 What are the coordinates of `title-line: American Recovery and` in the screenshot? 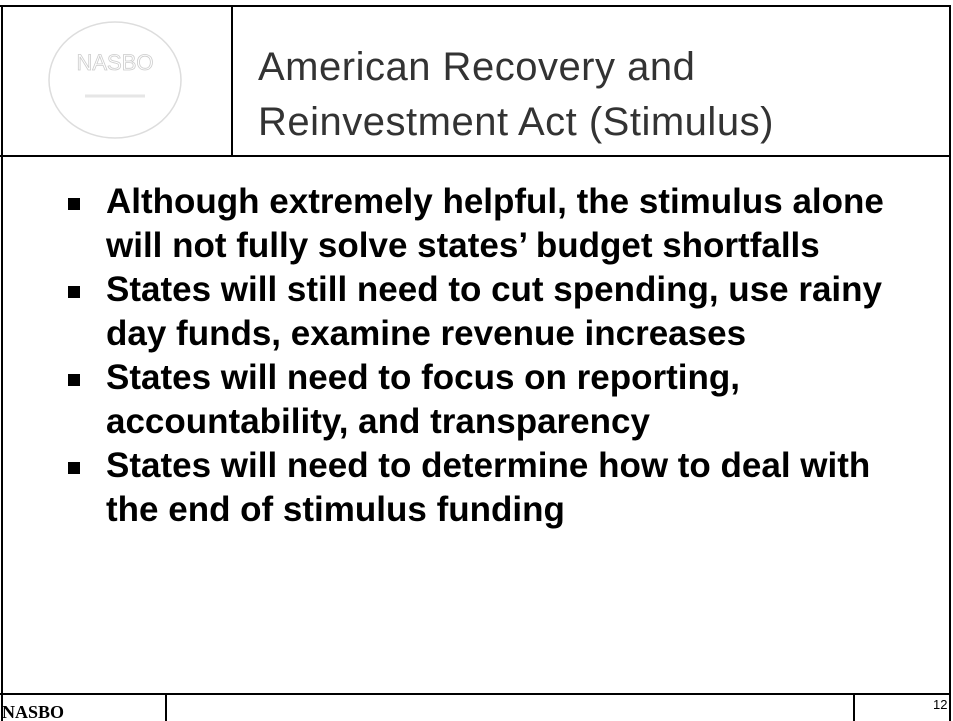 It's located at (477, 67).